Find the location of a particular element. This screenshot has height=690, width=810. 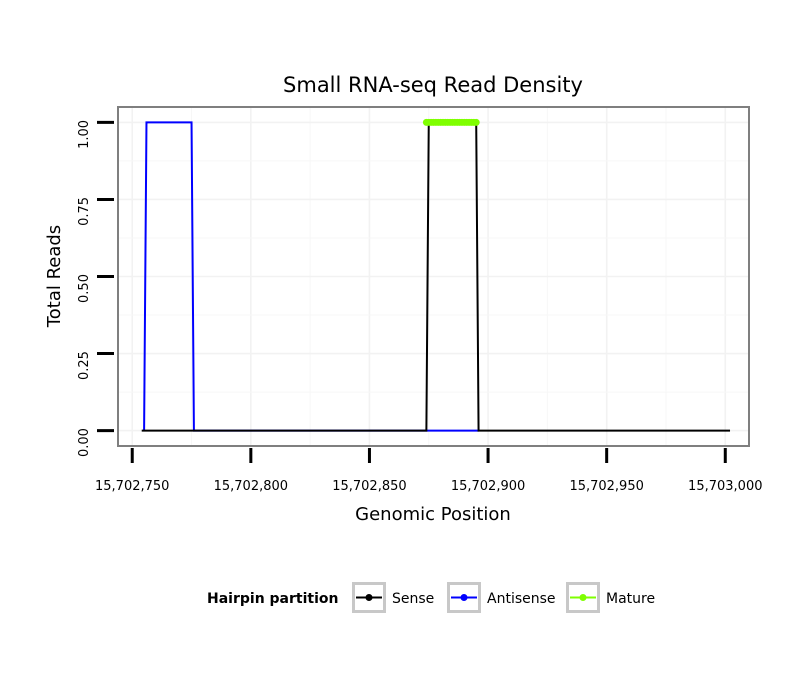

y-tick-label: 0.50 is located at coordinates (84, 288).